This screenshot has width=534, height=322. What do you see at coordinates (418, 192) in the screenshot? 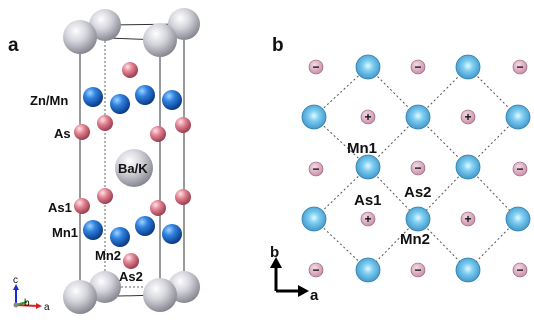
I see `label-b-as2: As2` at bounding box center [418, 192].